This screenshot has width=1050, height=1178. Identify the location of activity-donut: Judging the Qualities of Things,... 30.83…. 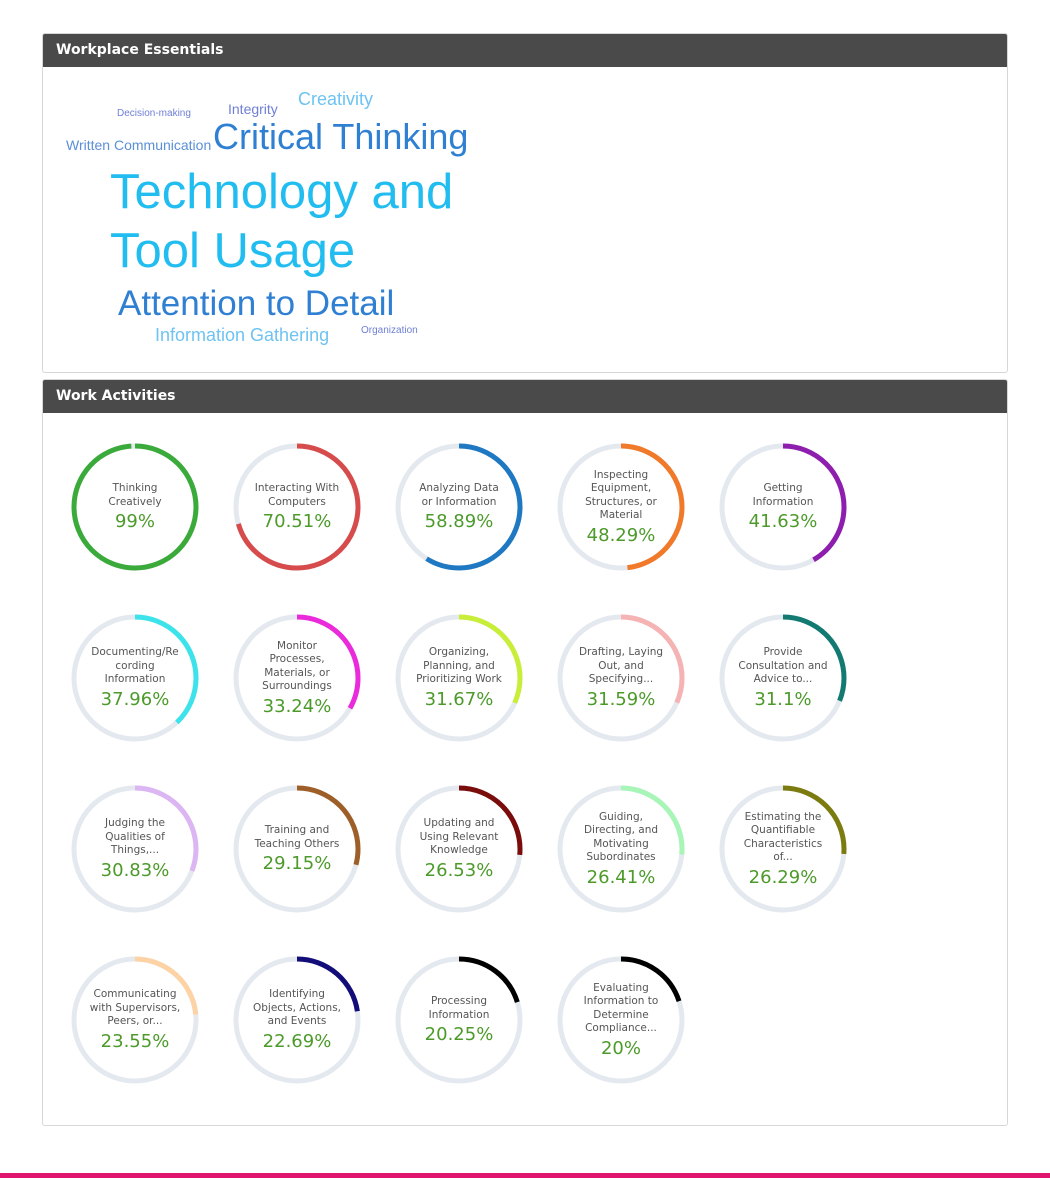
(135, 849).